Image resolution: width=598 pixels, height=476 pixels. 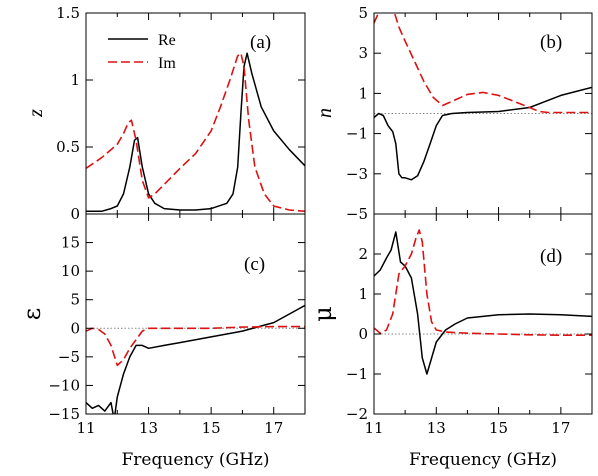 I want to click on y-axis-label-d: μ, so click(x=323, y=314).